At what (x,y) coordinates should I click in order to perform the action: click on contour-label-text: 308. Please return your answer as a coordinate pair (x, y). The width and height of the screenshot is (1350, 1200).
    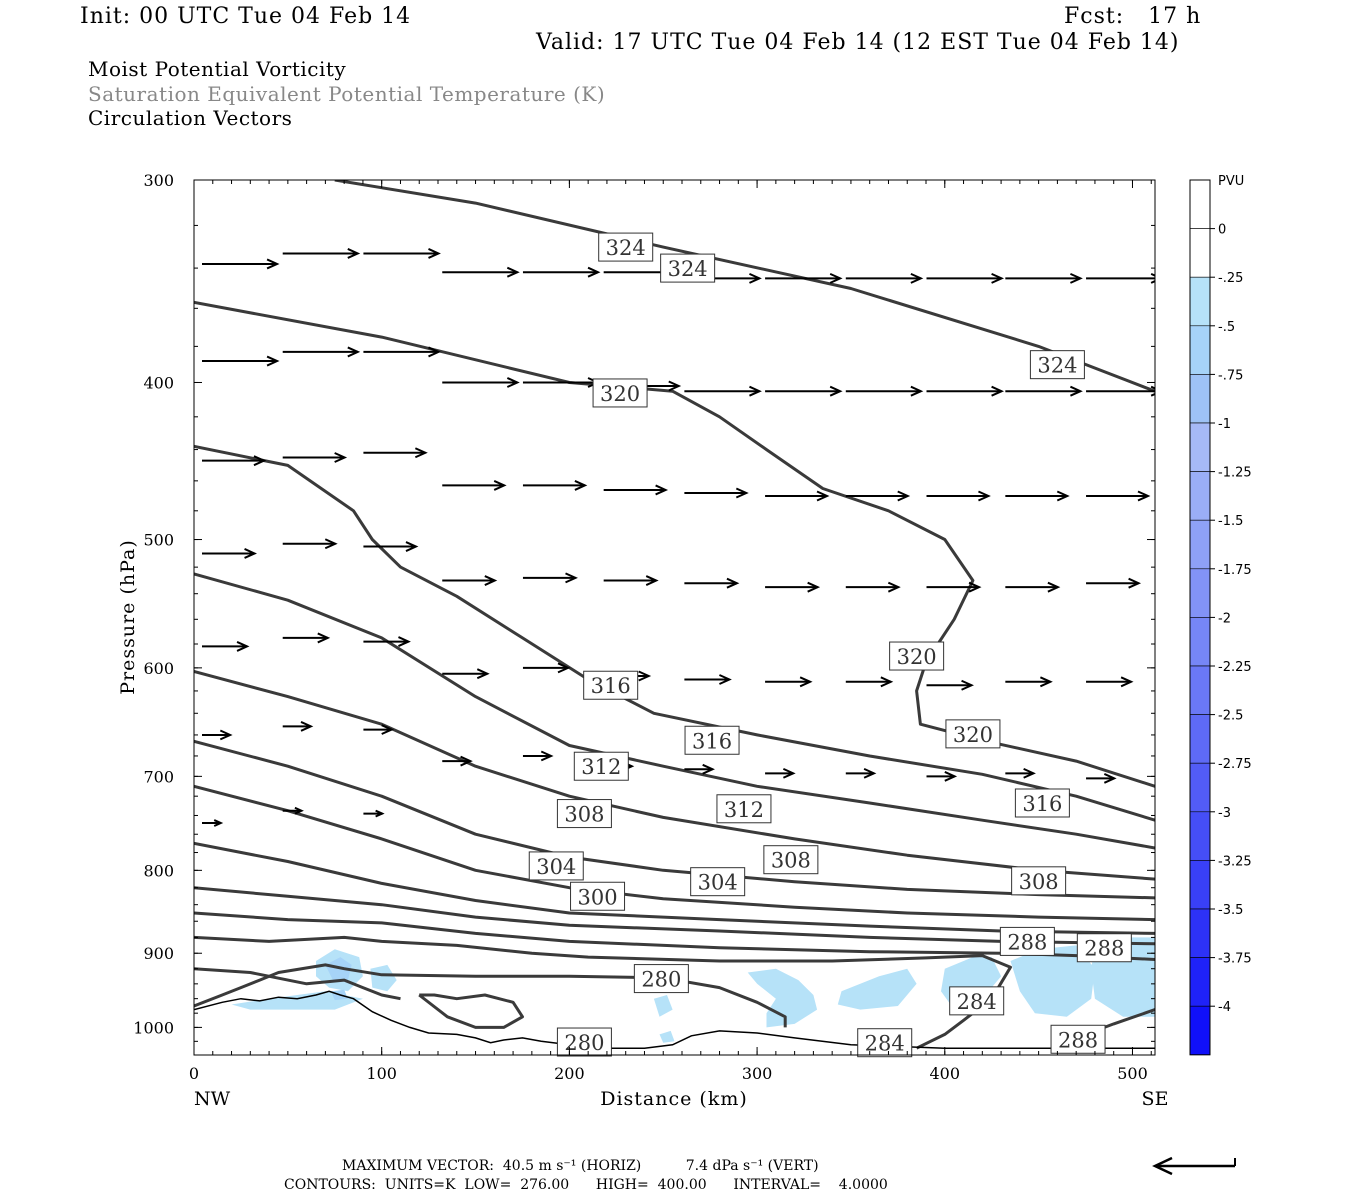
    Looking at the image, I should click on (791, 861).